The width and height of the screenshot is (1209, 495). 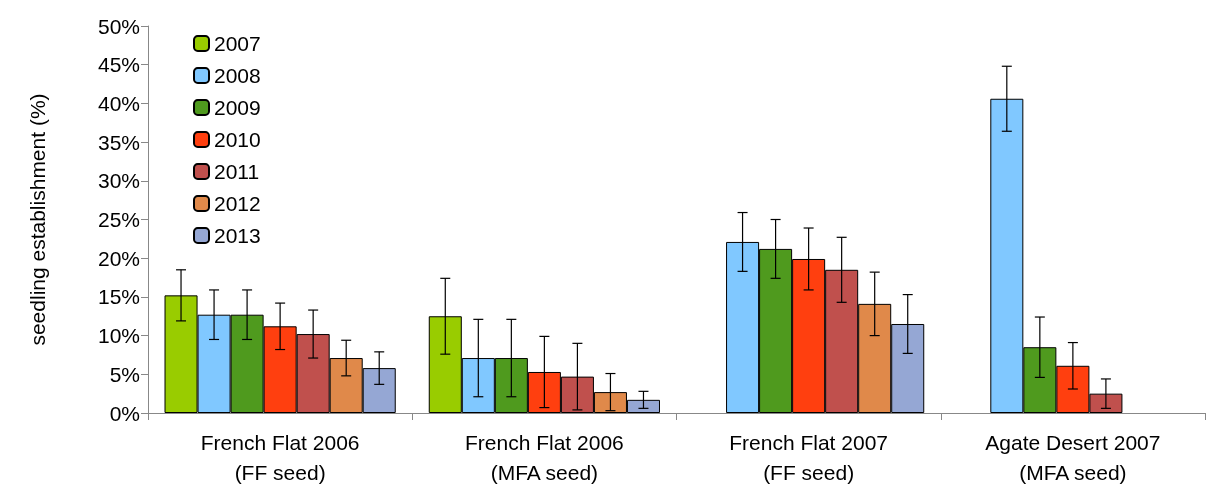 I want to click on y-tick-label: 25%, so click(x=118, y=219).